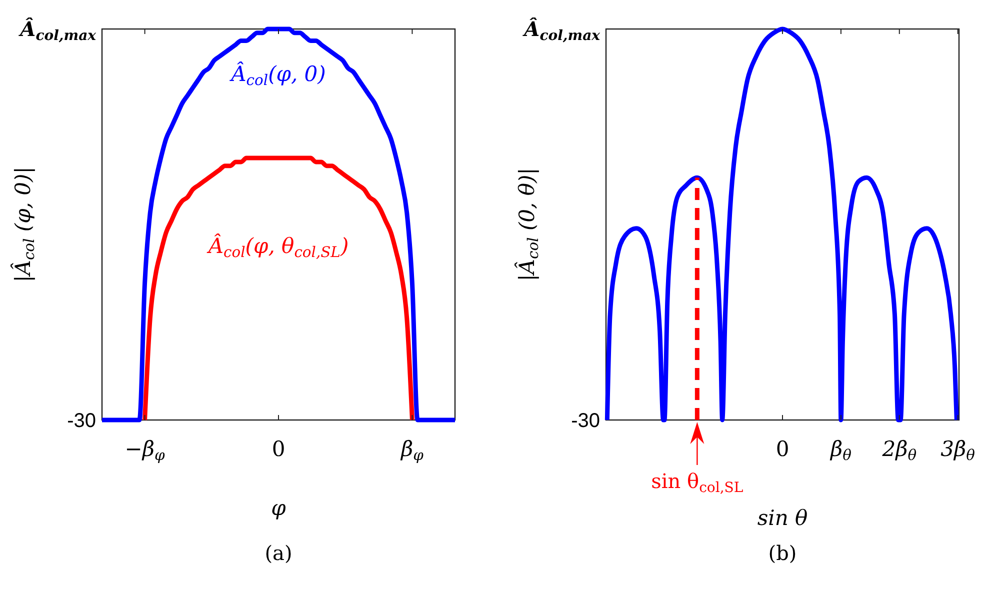  Describe the element at coordinates (782, 518) in the screenshot. I see `x-axis-title: sin θ` at that location.